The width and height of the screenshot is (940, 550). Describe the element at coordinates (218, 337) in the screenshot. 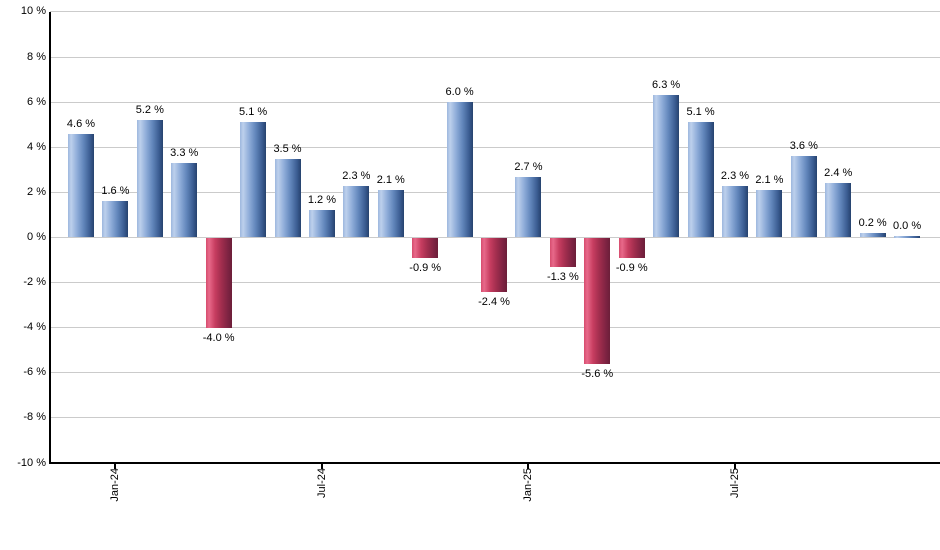

I see `bar-value-label: -4.0 %` at that location.